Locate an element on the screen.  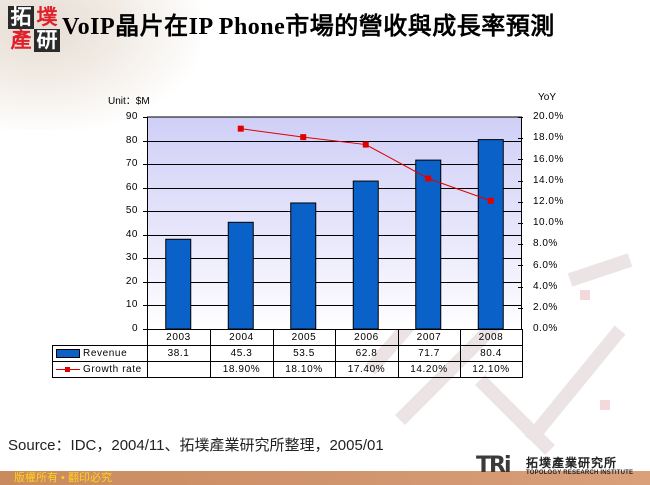
y-tick-left: 90 is located at coordinates (131, 116).